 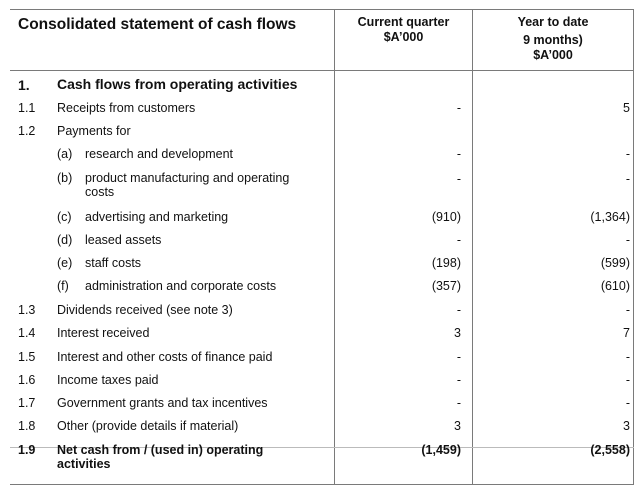 What do you see at coordinates (27, 426) in the screenshot?
I see `row-number: 1.8` at bounding box center [27, 426].